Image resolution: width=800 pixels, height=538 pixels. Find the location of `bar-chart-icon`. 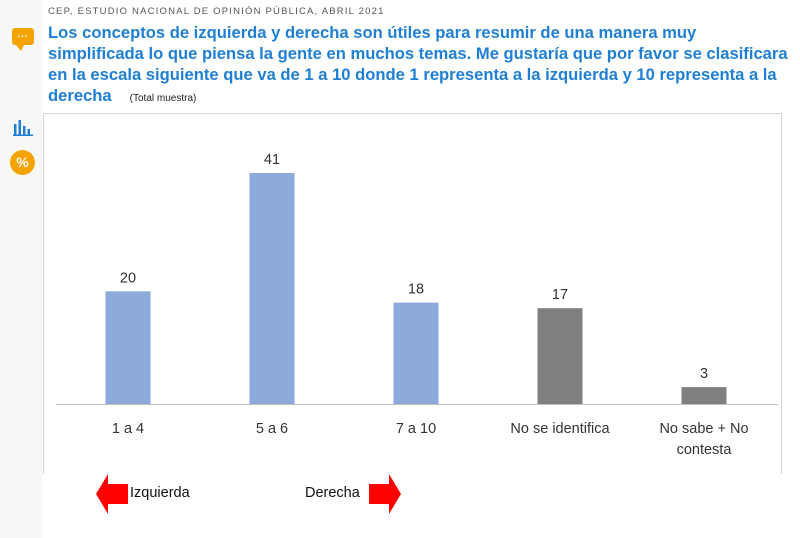

bar-chart-icon is located at coordinates (23, 127).